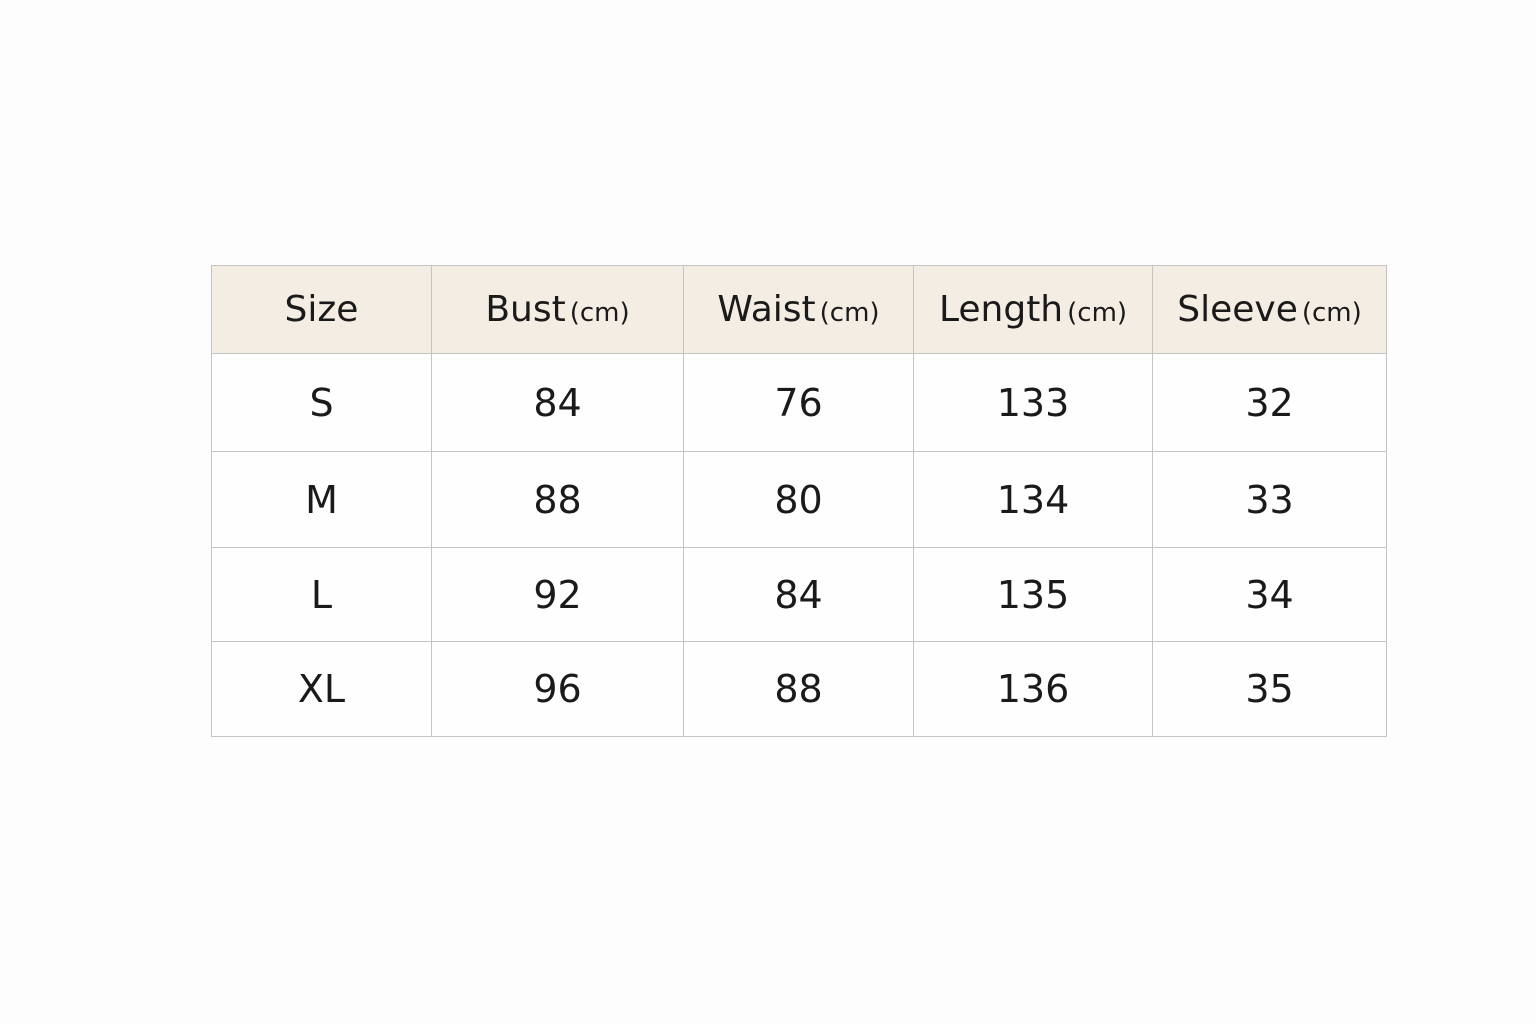 The height and width of the screenshot is (1024, 1536). I want to click on cell-length: 136, so click(1033, 689).